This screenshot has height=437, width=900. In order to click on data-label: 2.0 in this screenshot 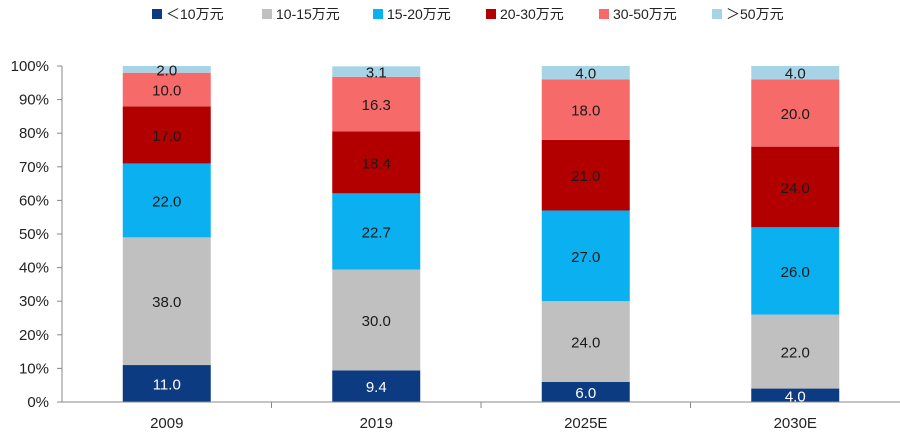, I will do `click(166, 70)`.